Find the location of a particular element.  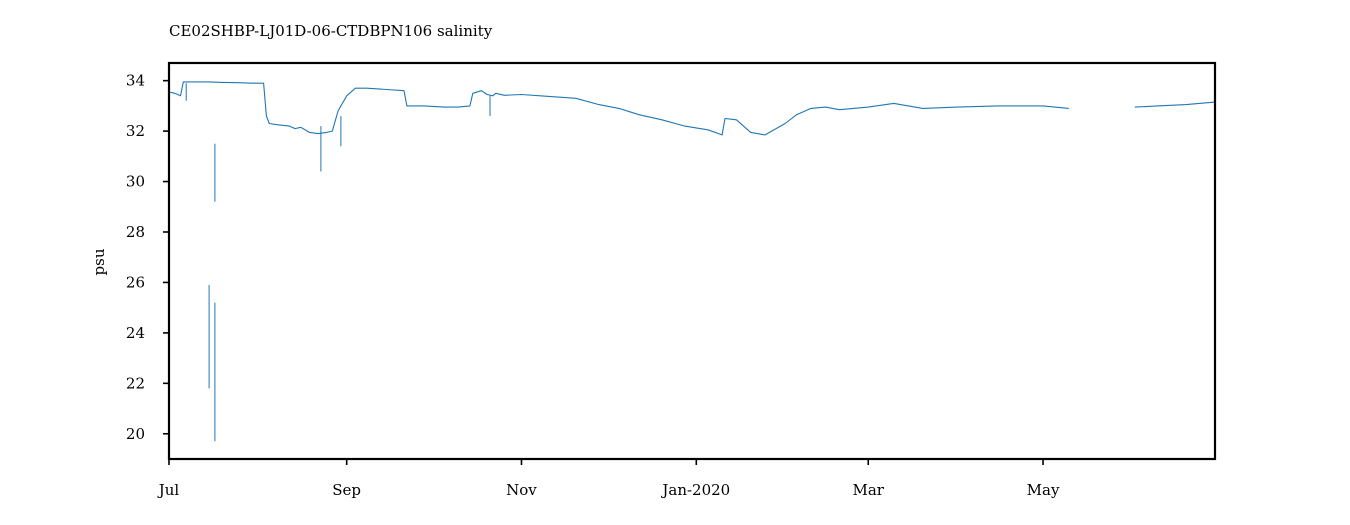

x-tick-label: May is located at coordinates (1043, 490).